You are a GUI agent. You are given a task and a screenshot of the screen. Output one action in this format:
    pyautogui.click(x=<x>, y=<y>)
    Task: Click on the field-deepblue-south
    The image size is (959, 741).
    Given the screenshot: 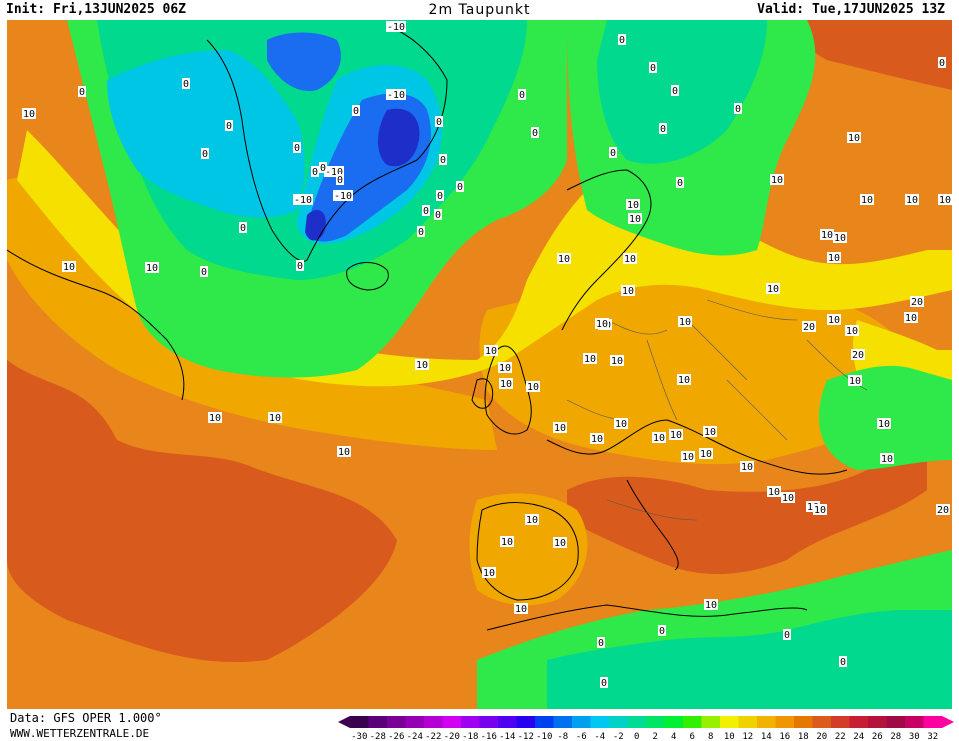 What is the action you would take?
    pyautogui.click(x=315, y=225)
    